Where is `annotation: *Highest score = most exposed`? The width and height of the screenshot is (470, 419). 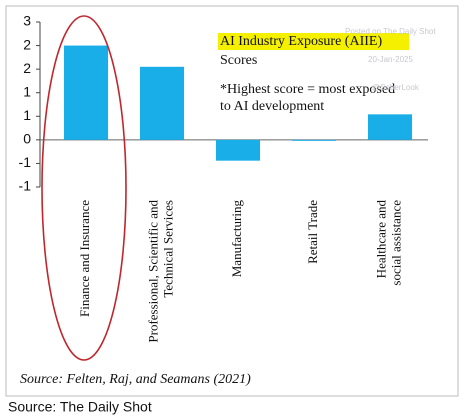 annotation: *Highest score = most exposed is located at coordinates (307, 89).